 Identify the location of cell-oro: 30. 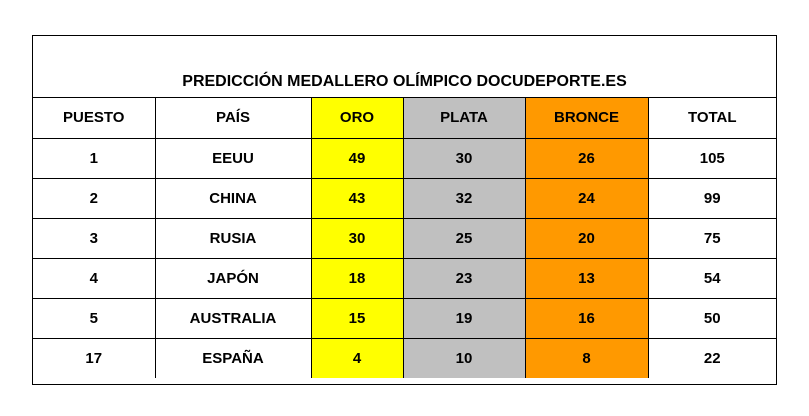
(357, 238).